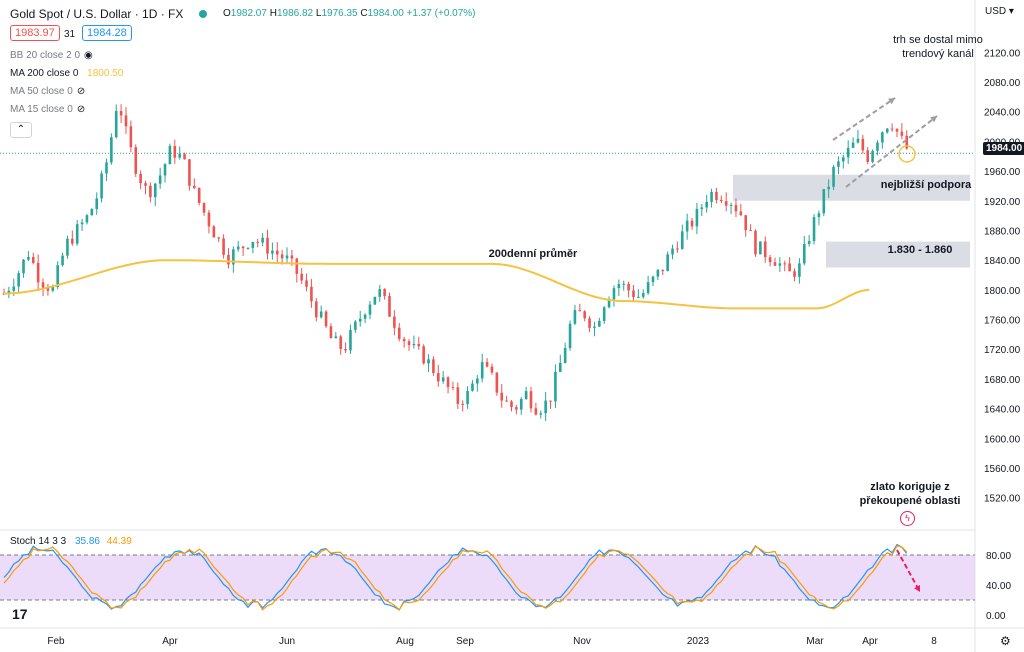  I want to click on channel-upper-arrow, so click(864, 119).